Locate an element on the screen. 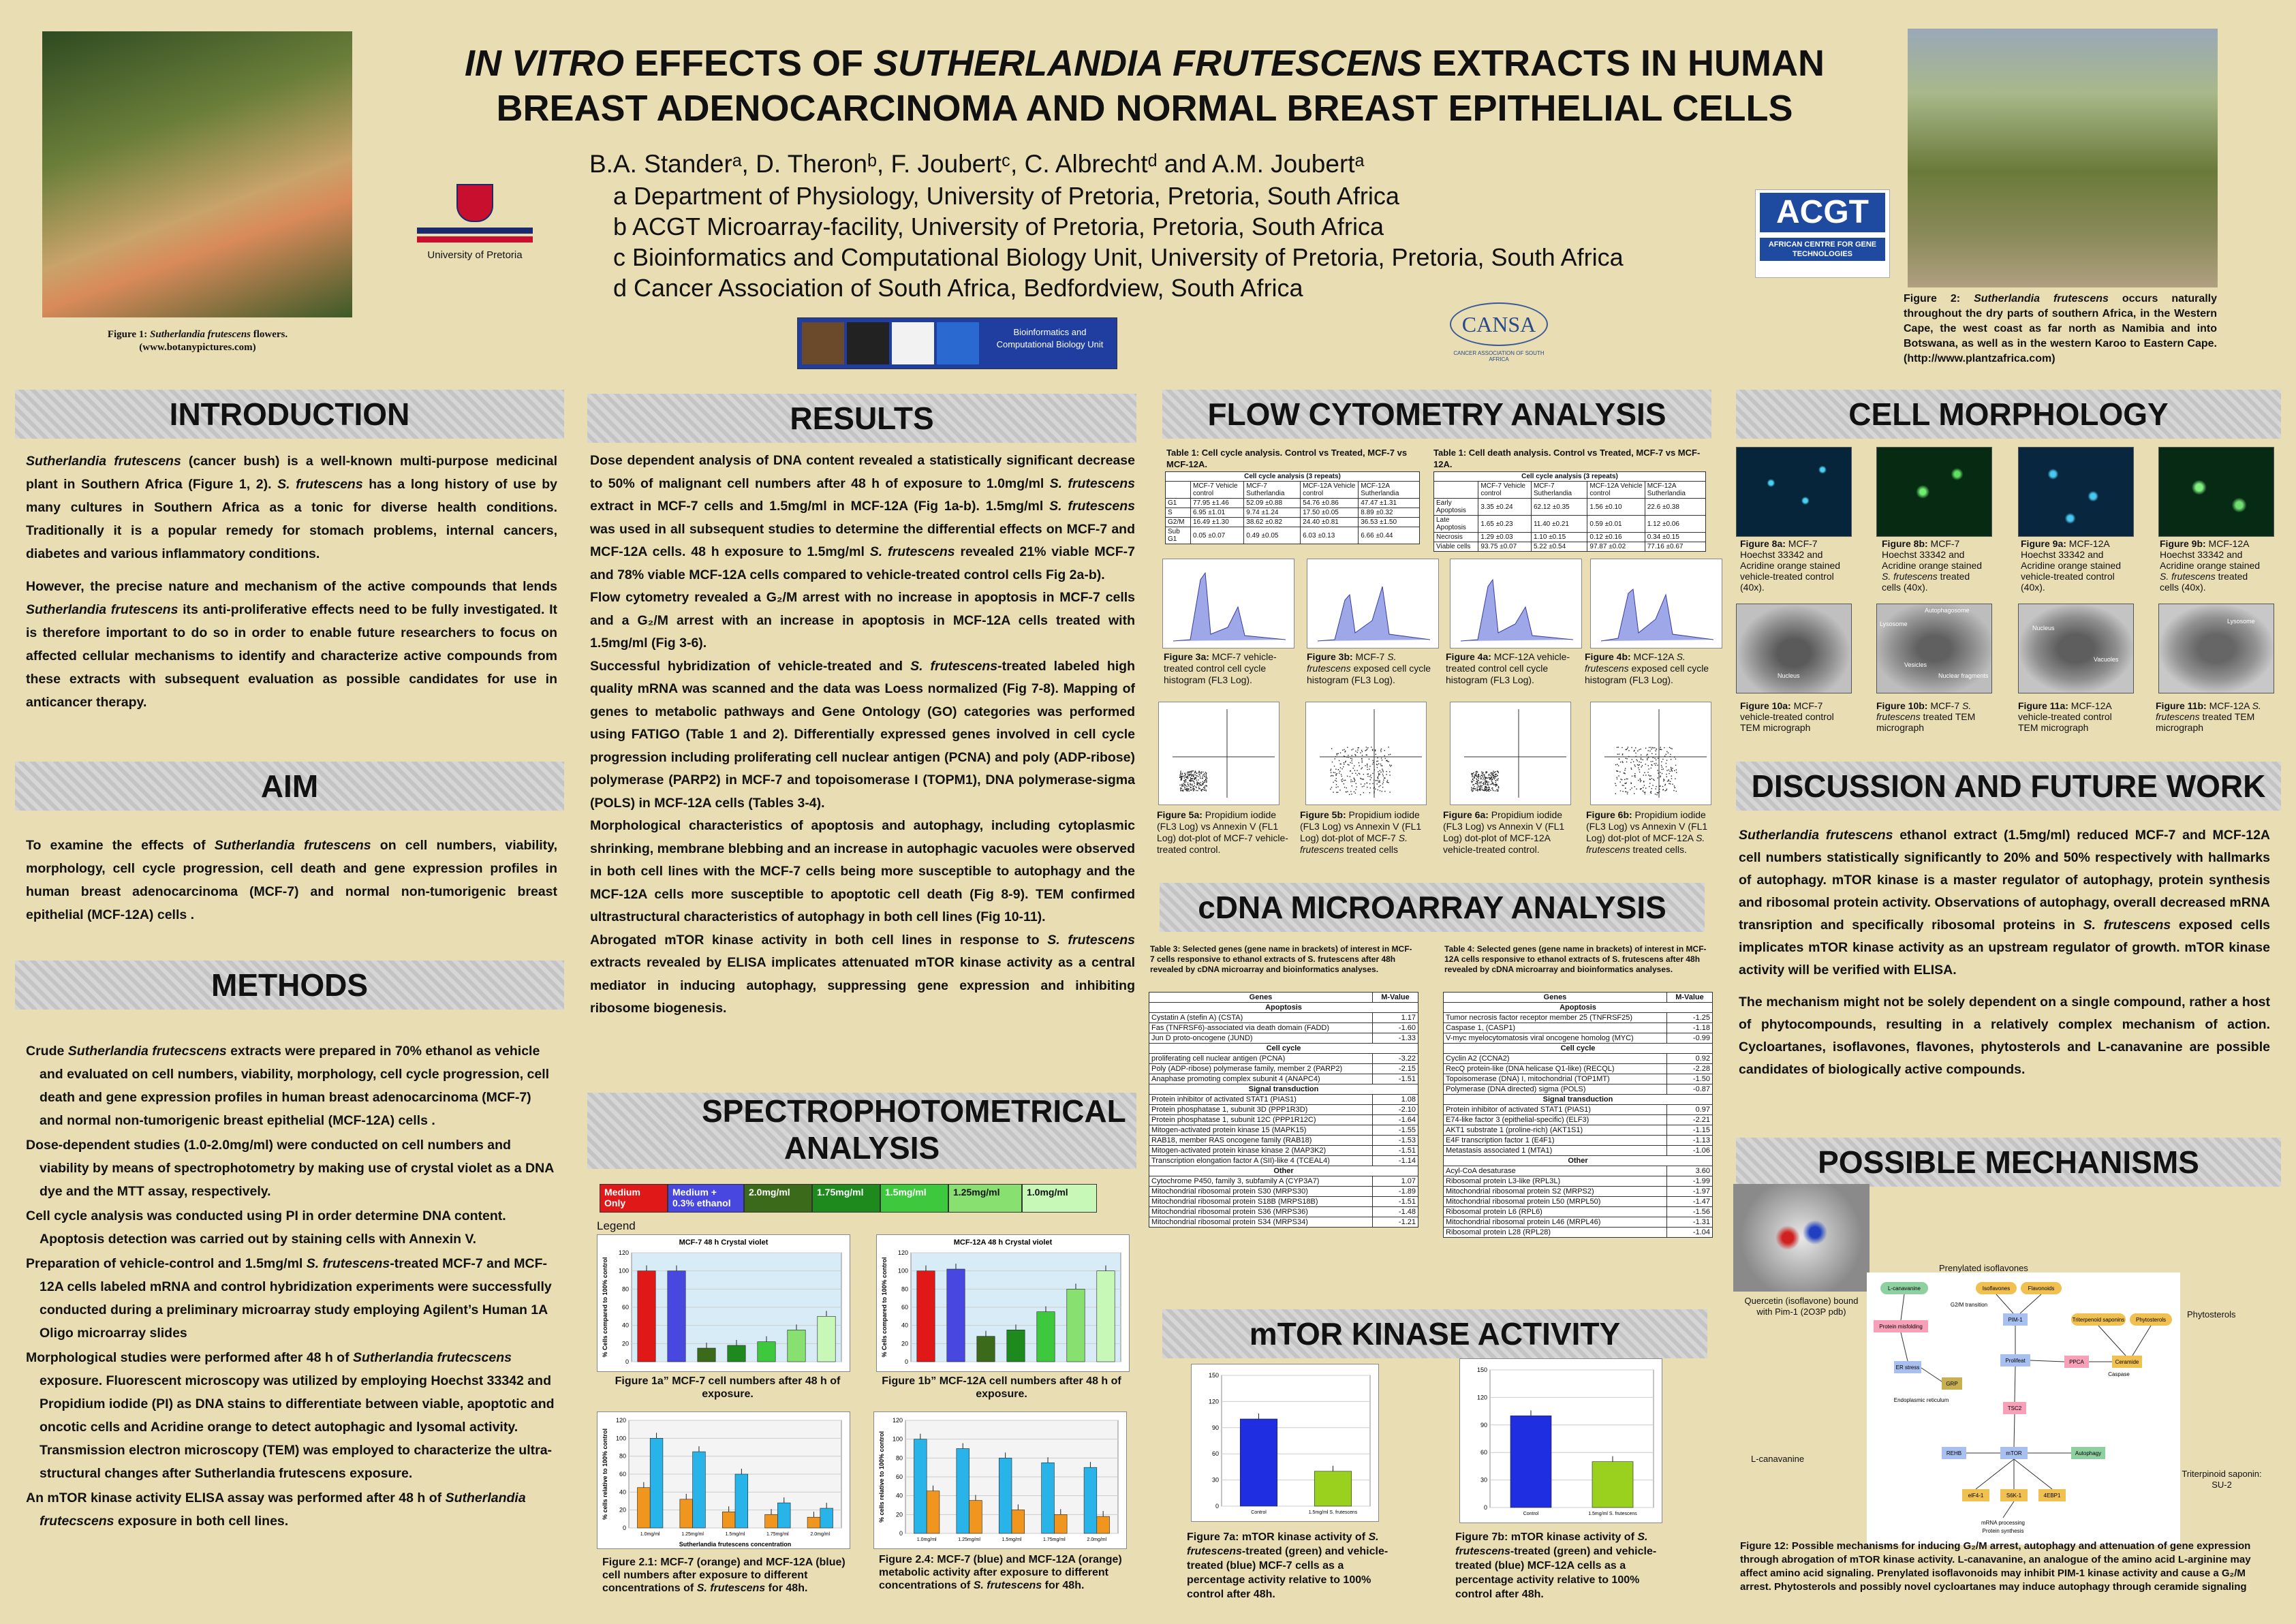 This screenshot has width=2296, height=1624. node-mtor: mTOR is located at coordinates (2014, 1453).